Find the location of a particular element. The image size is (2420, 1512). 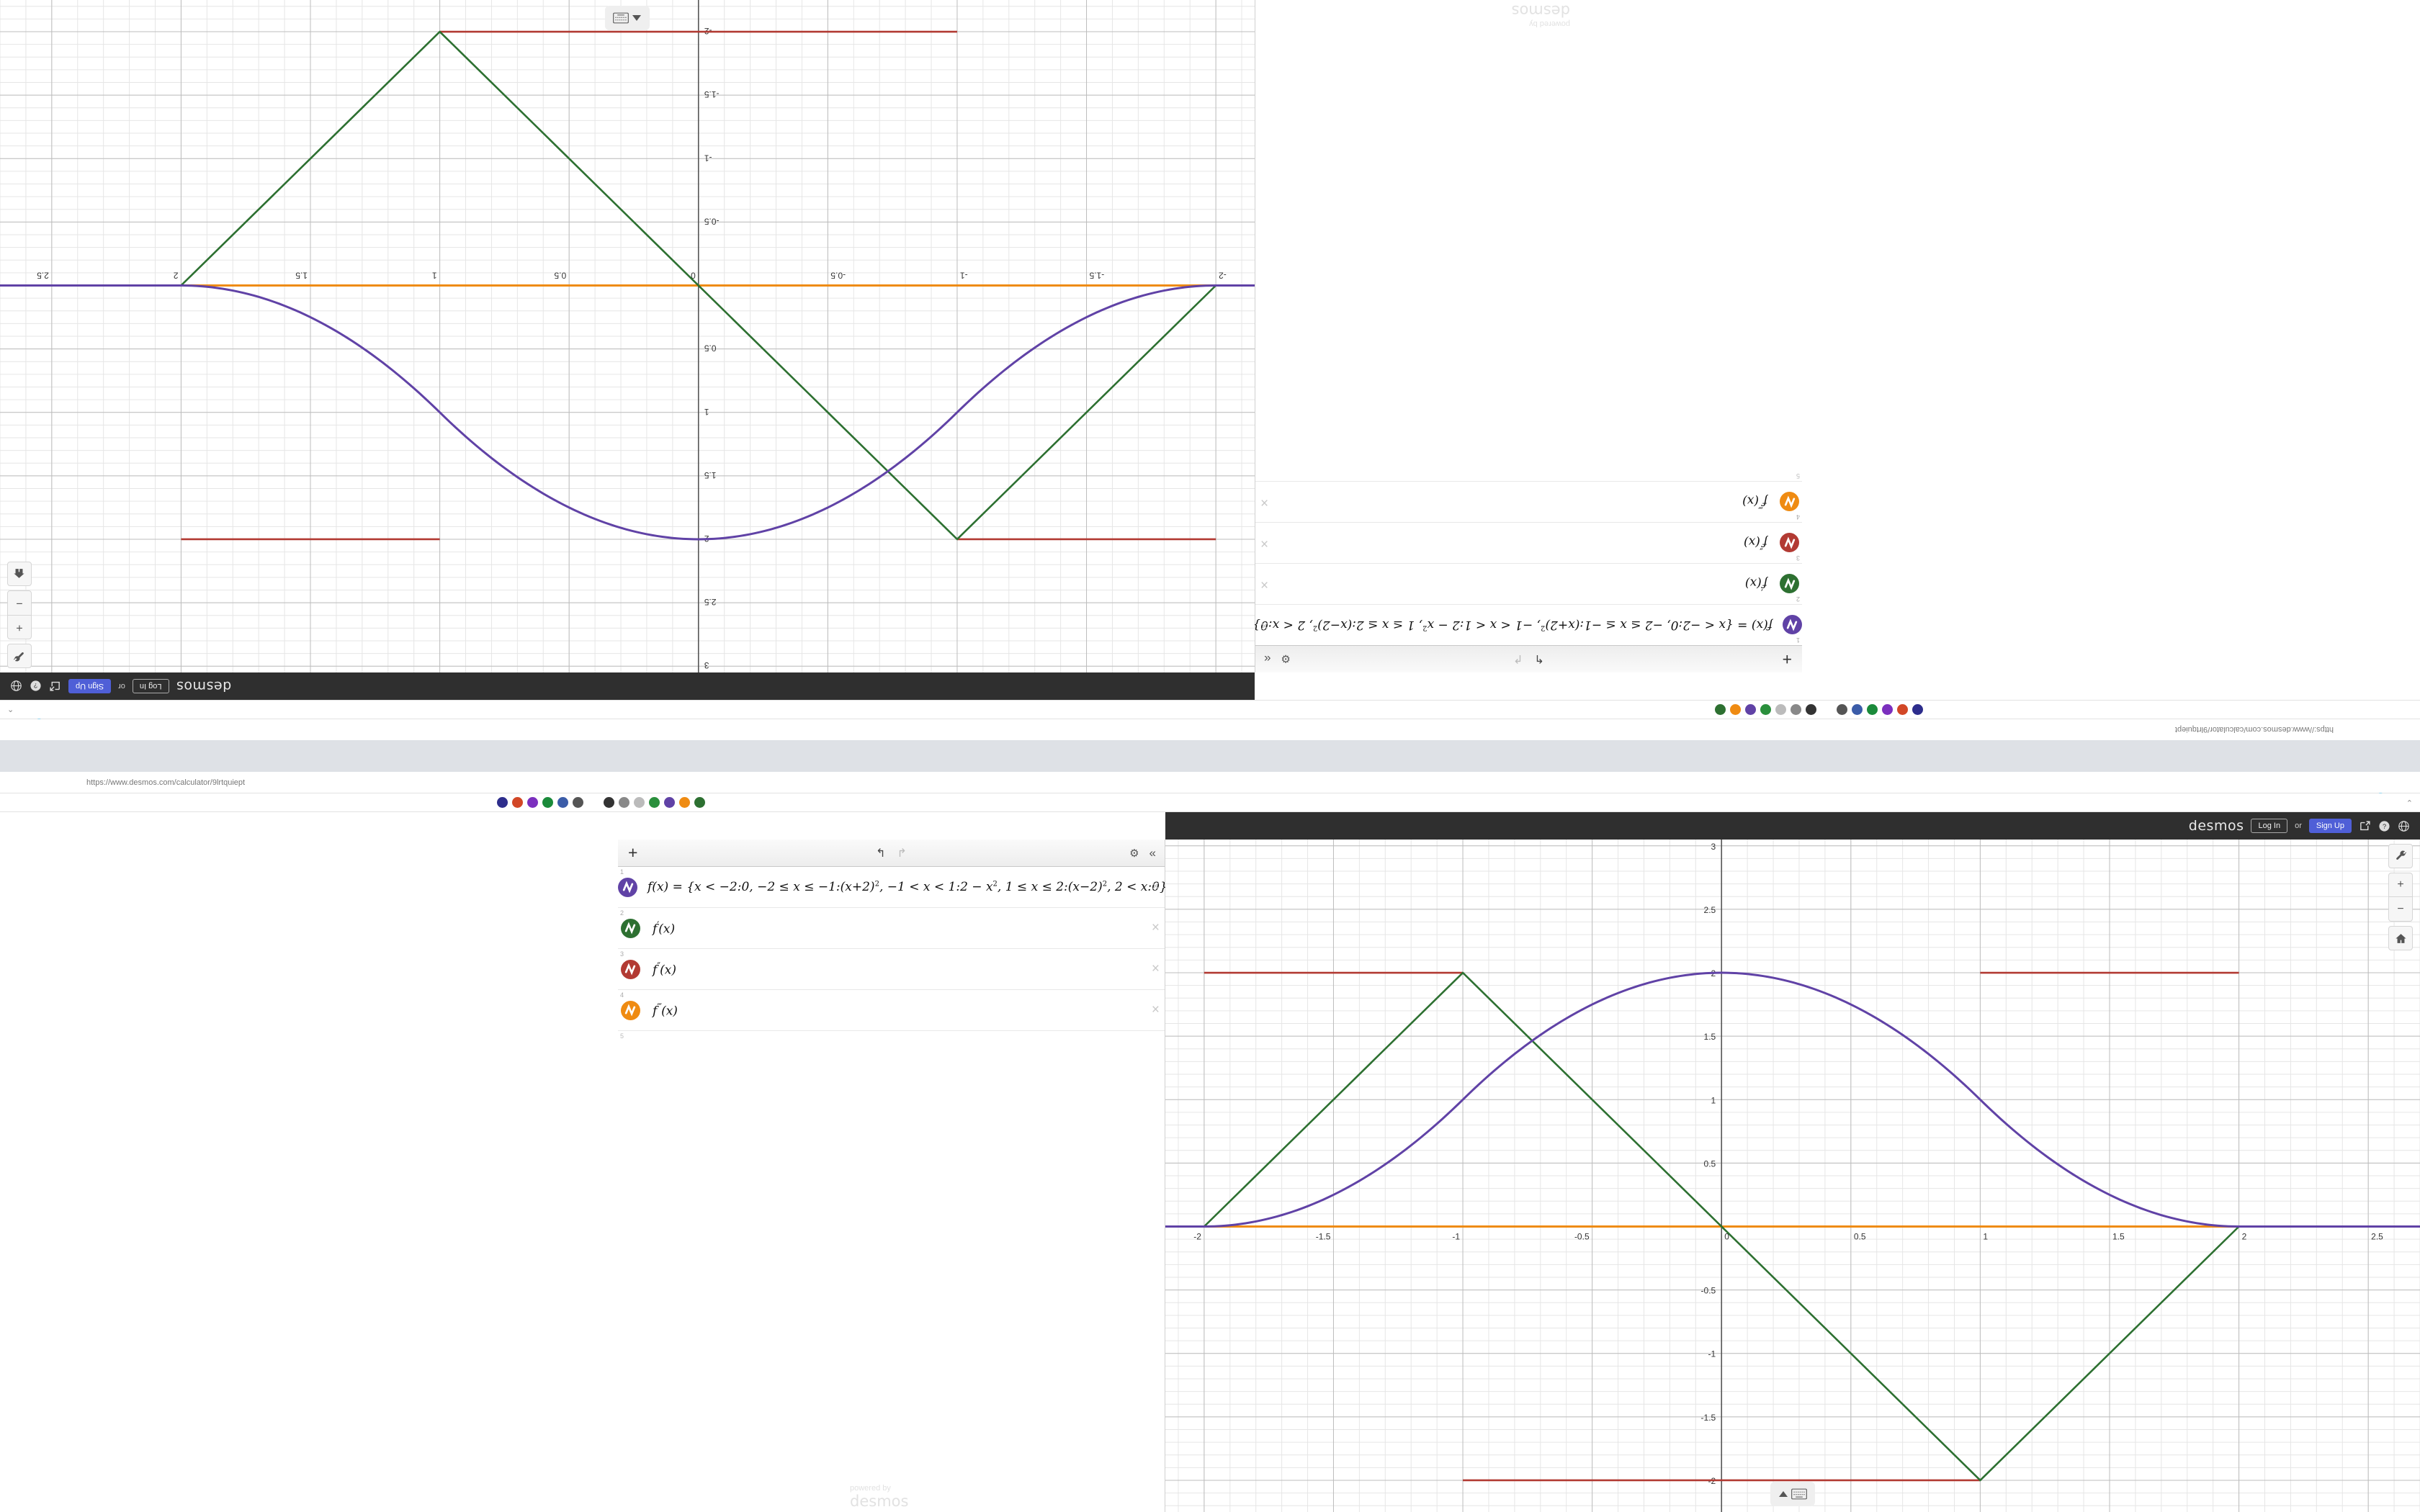

expression-latex: f″(x) is located at coordinates (665, 969).